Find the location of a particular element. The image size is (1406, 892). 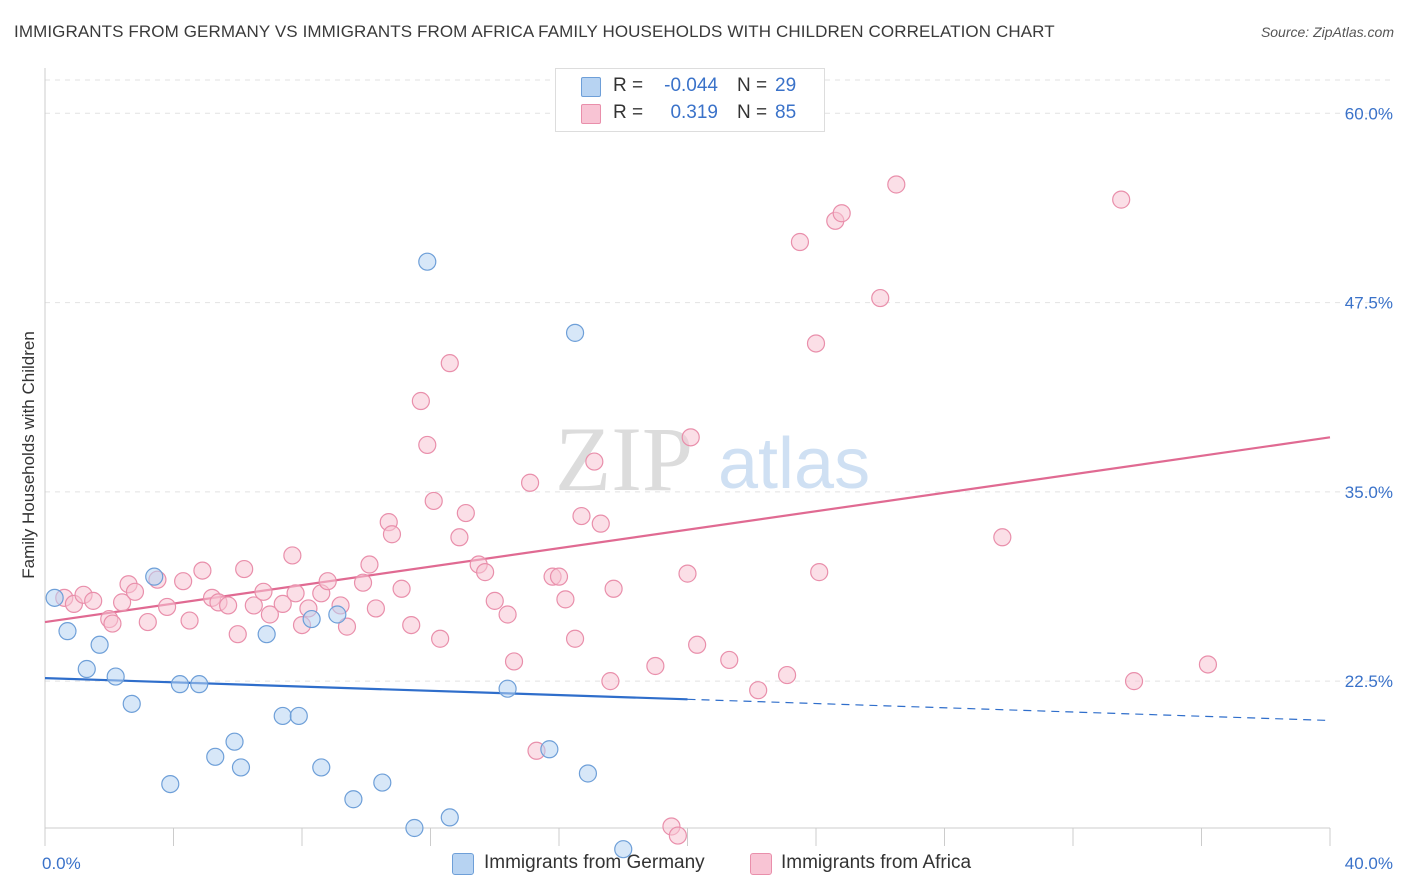

legend-germany-label: Immigrants from Germany is located at coordinates (594, 862).